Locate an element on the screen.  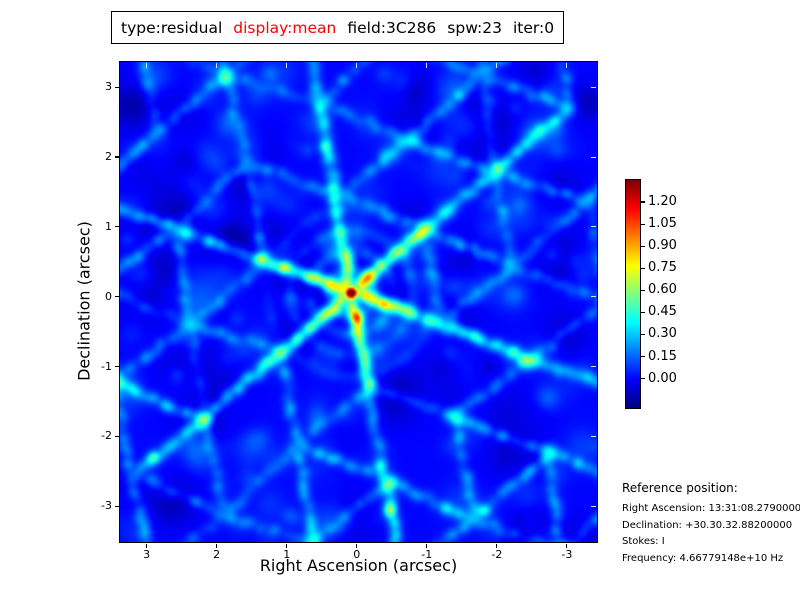
x-axis-tick-label: -3 is located at coordinates (567, 554).